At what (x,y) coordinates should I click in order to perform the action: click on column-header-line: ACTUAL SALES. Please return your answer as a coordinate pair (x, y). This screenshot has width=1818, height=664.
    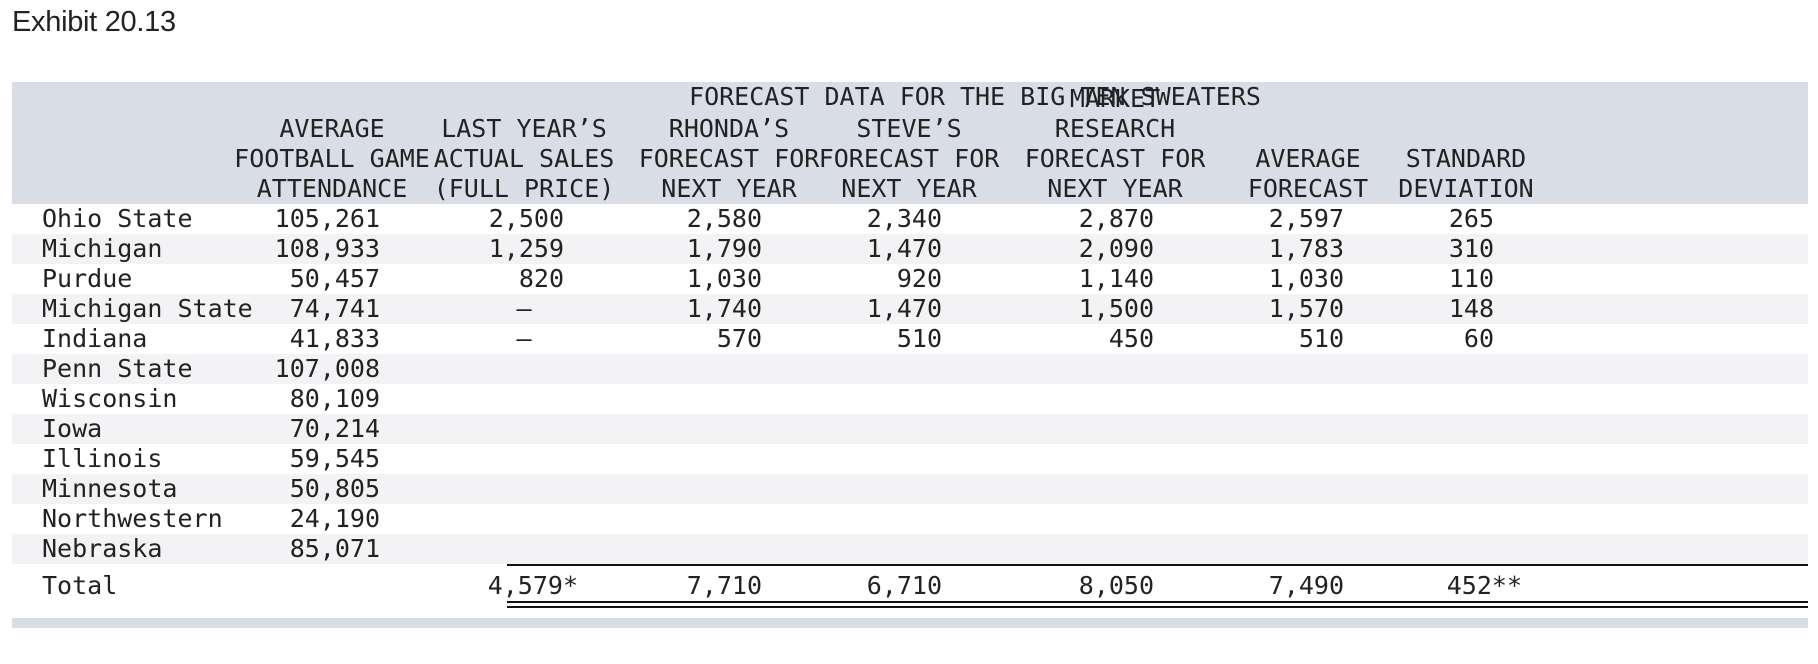
    Looking at the image, I should click on (524, 159).